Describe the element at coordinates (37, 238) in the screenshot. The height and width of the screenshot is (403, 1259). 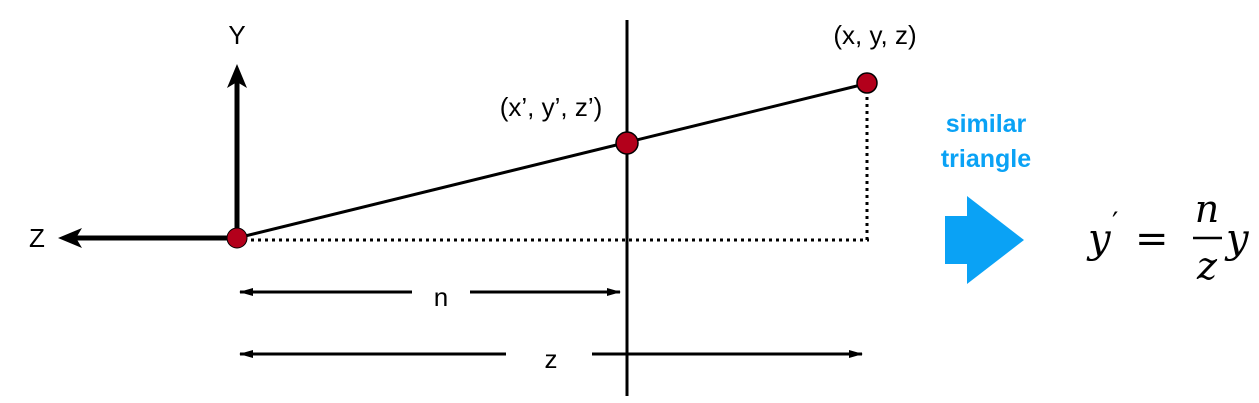
I see `z-axis-label: Z` at that location.